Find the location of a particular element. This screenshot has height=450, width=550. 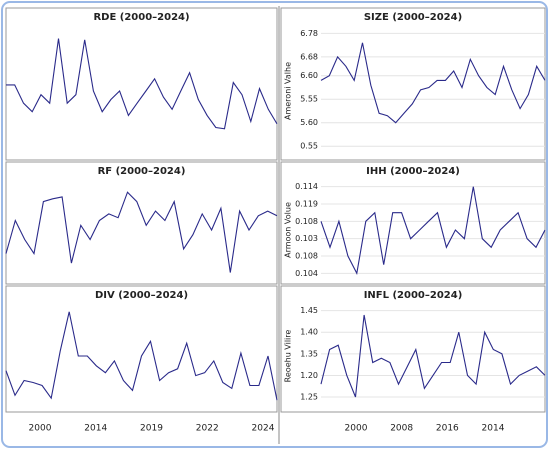

y-axis-label: Ameroni Valhe is located at coordinates (288, 91).